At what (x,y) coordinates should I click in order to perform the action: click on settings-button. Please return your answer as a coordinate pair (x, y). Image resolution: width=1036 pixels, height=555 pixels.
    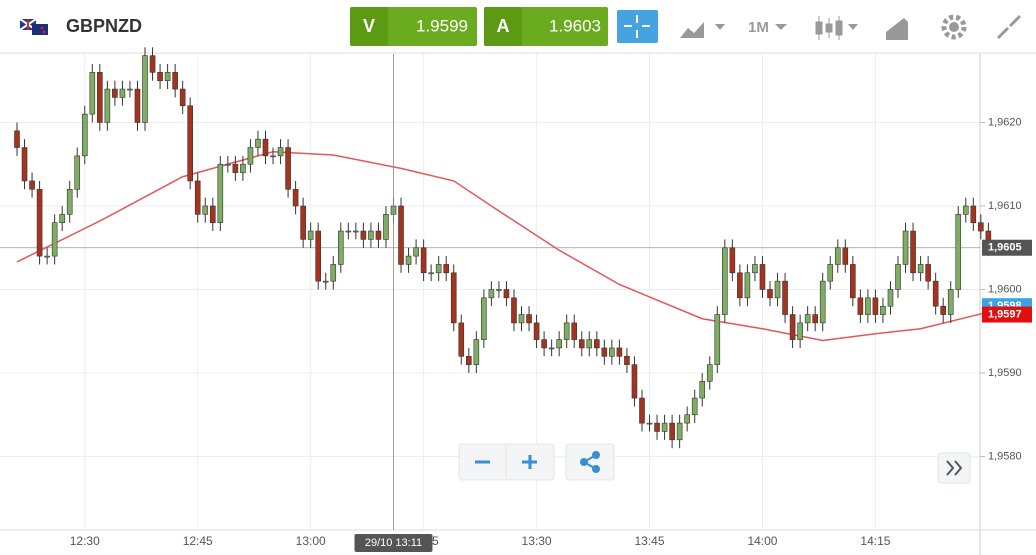
    Looking at the image, I should click on (954, 27).